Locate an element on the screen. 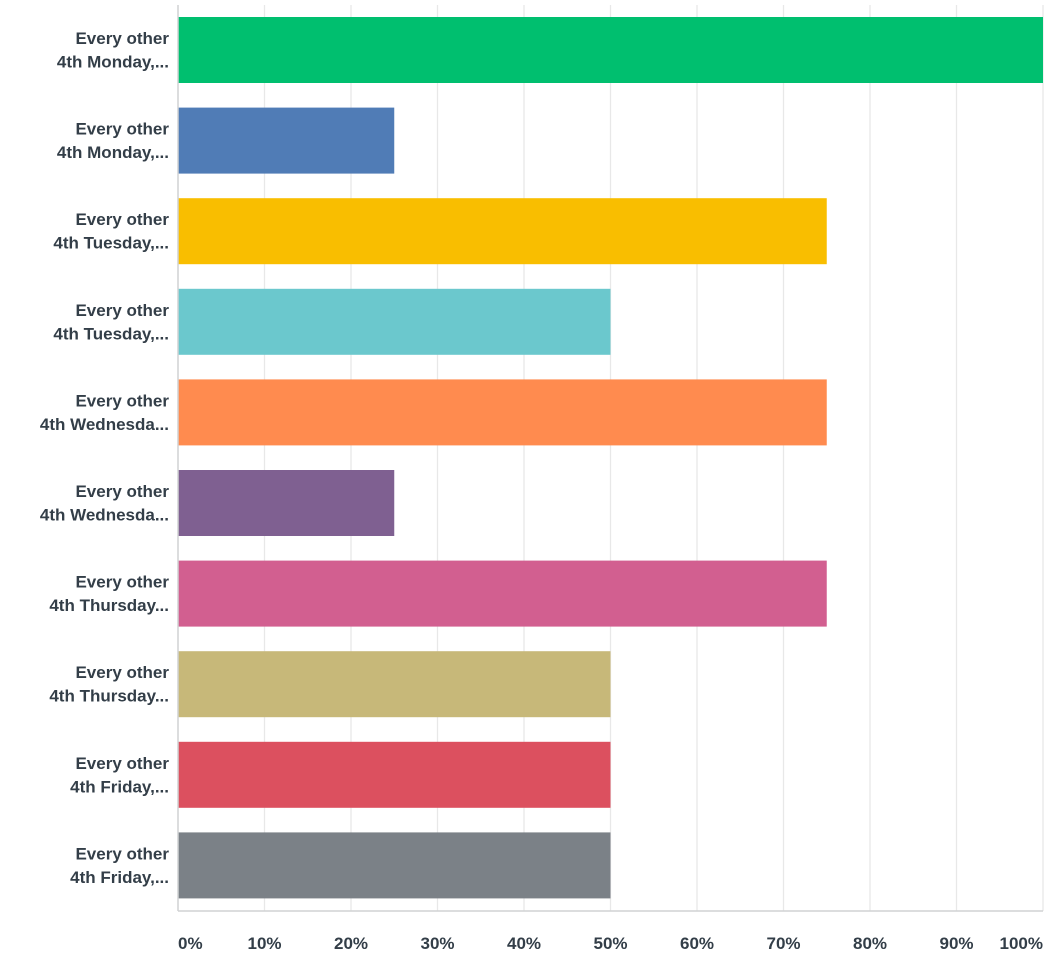  x-tick-label-70: 70% is located at coordinates (783, 943).